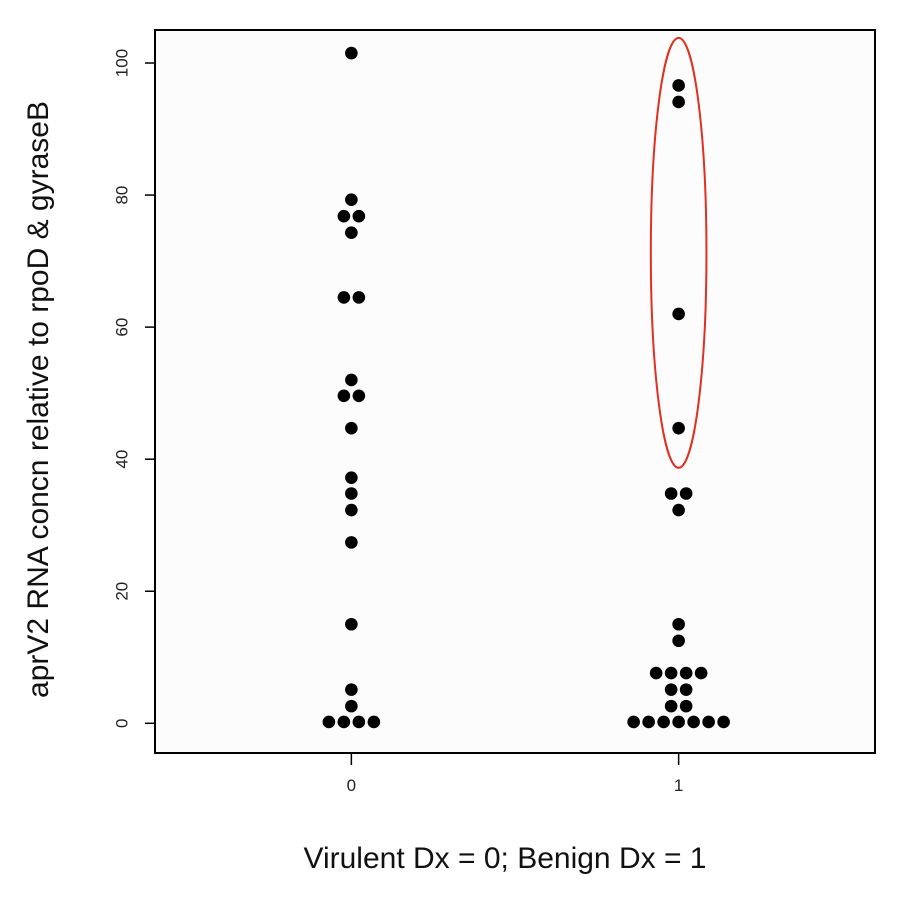  Describe the element at coordinates (121, 327) in the screenshot. I see `y-tick-label: 60` at that location.